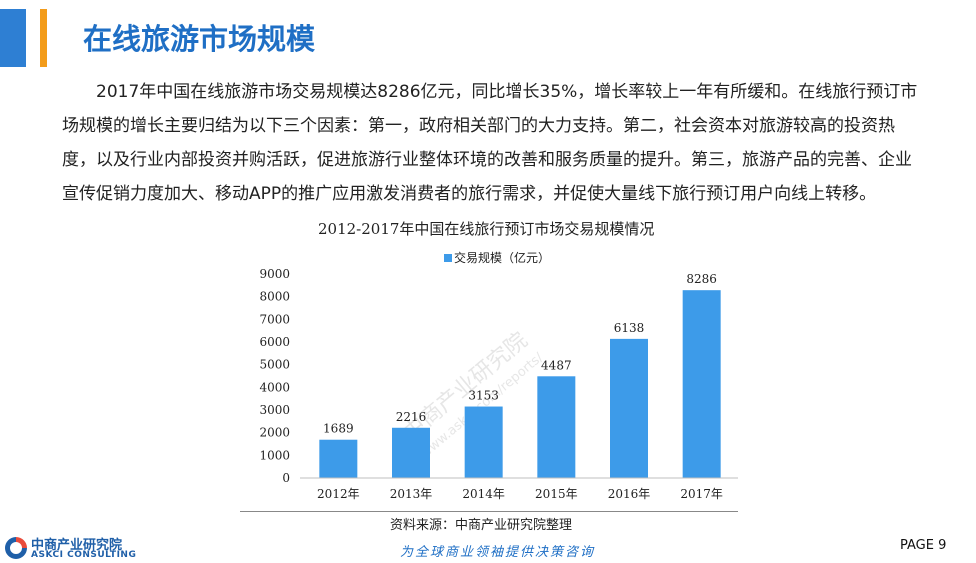  What do you see at coordinates (199, 39) in the screenshot?
I see `page-title: 在线旅游市场规模` at bounding box center [199, 39].